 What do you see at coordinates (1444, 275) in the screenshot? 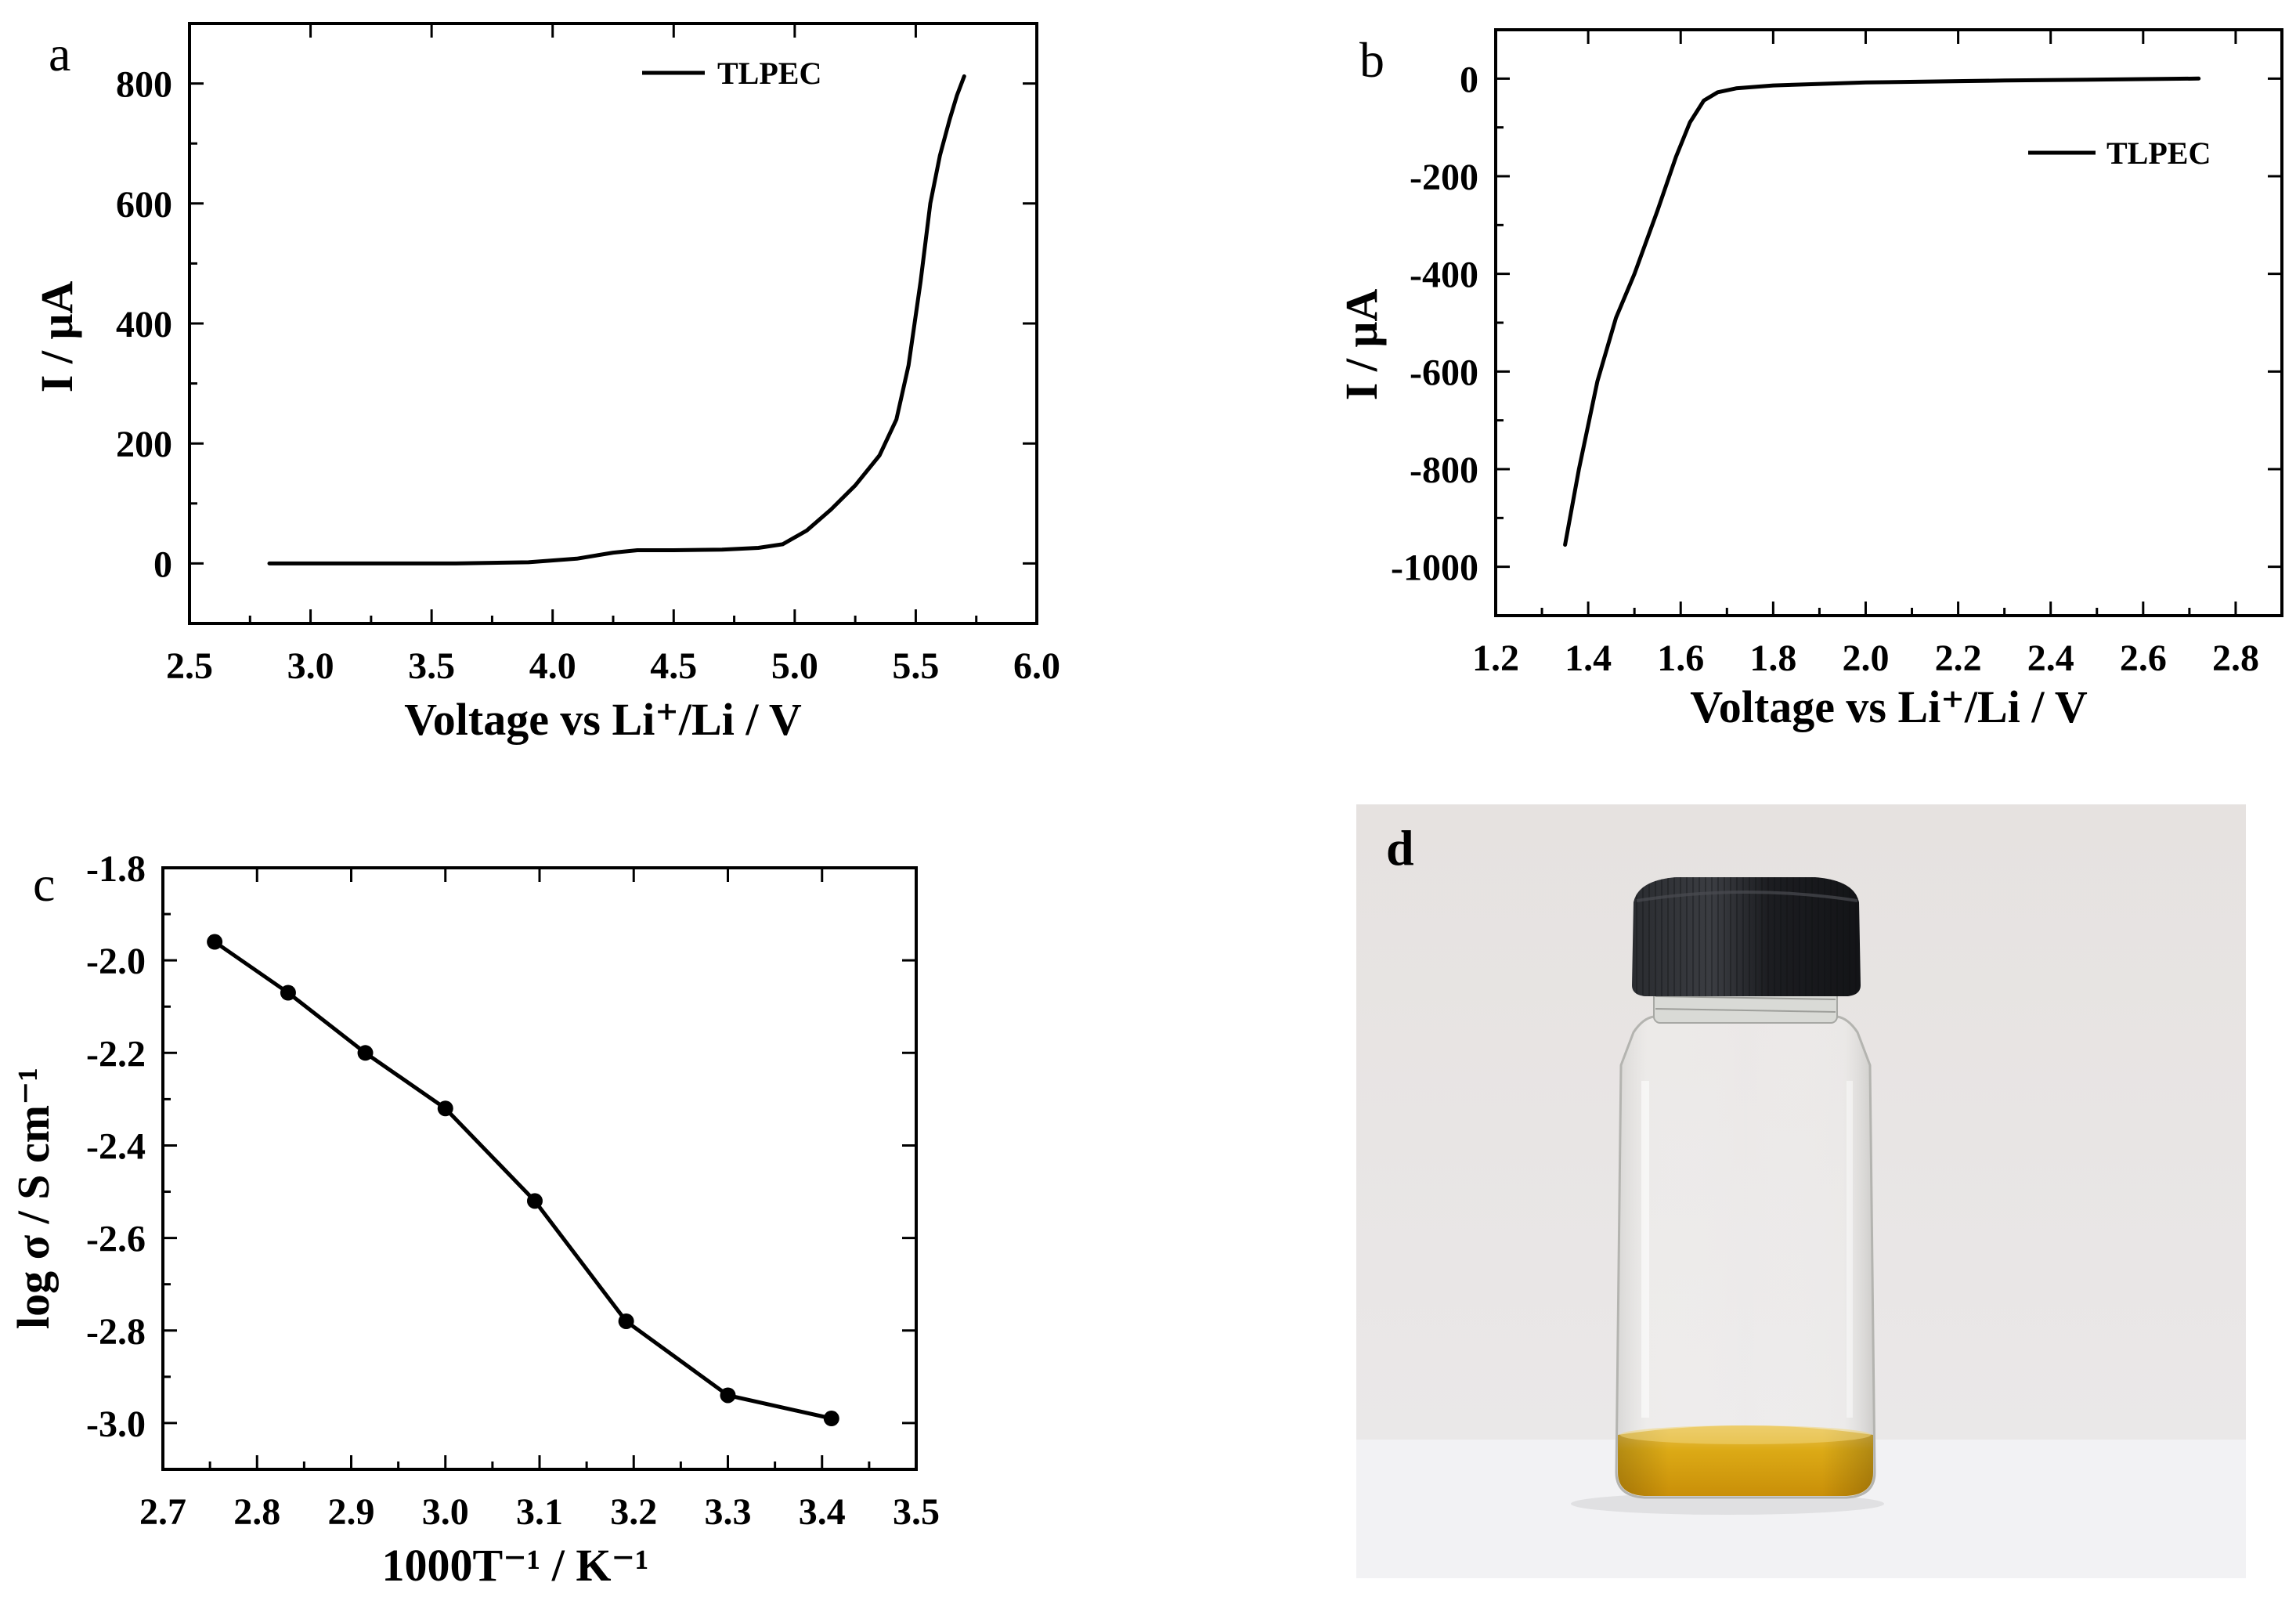
I see `y-tick-label: -400` at bounding box center [1444, 275].